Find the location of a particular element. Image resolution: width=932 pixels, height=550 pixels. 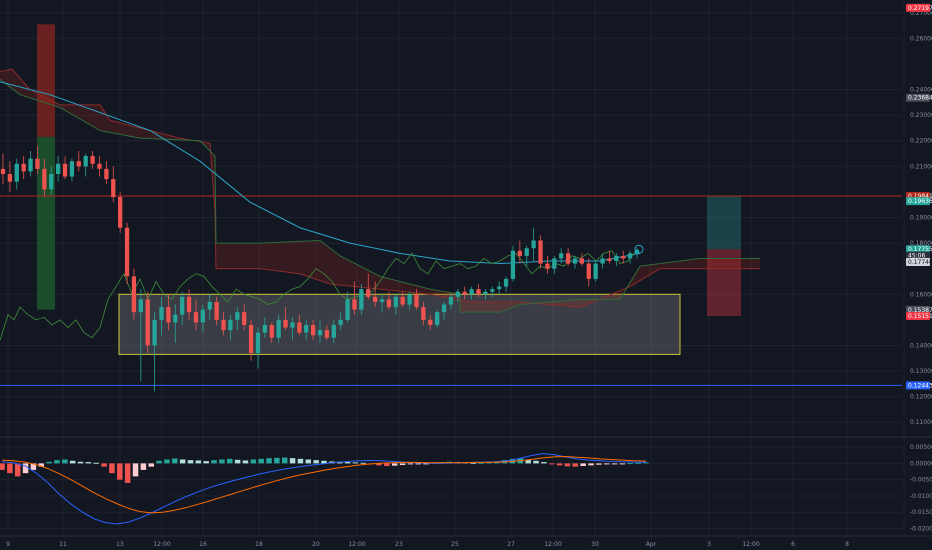

macd-y-tick-label: -0.01500 is located at coordinates (921, 512).